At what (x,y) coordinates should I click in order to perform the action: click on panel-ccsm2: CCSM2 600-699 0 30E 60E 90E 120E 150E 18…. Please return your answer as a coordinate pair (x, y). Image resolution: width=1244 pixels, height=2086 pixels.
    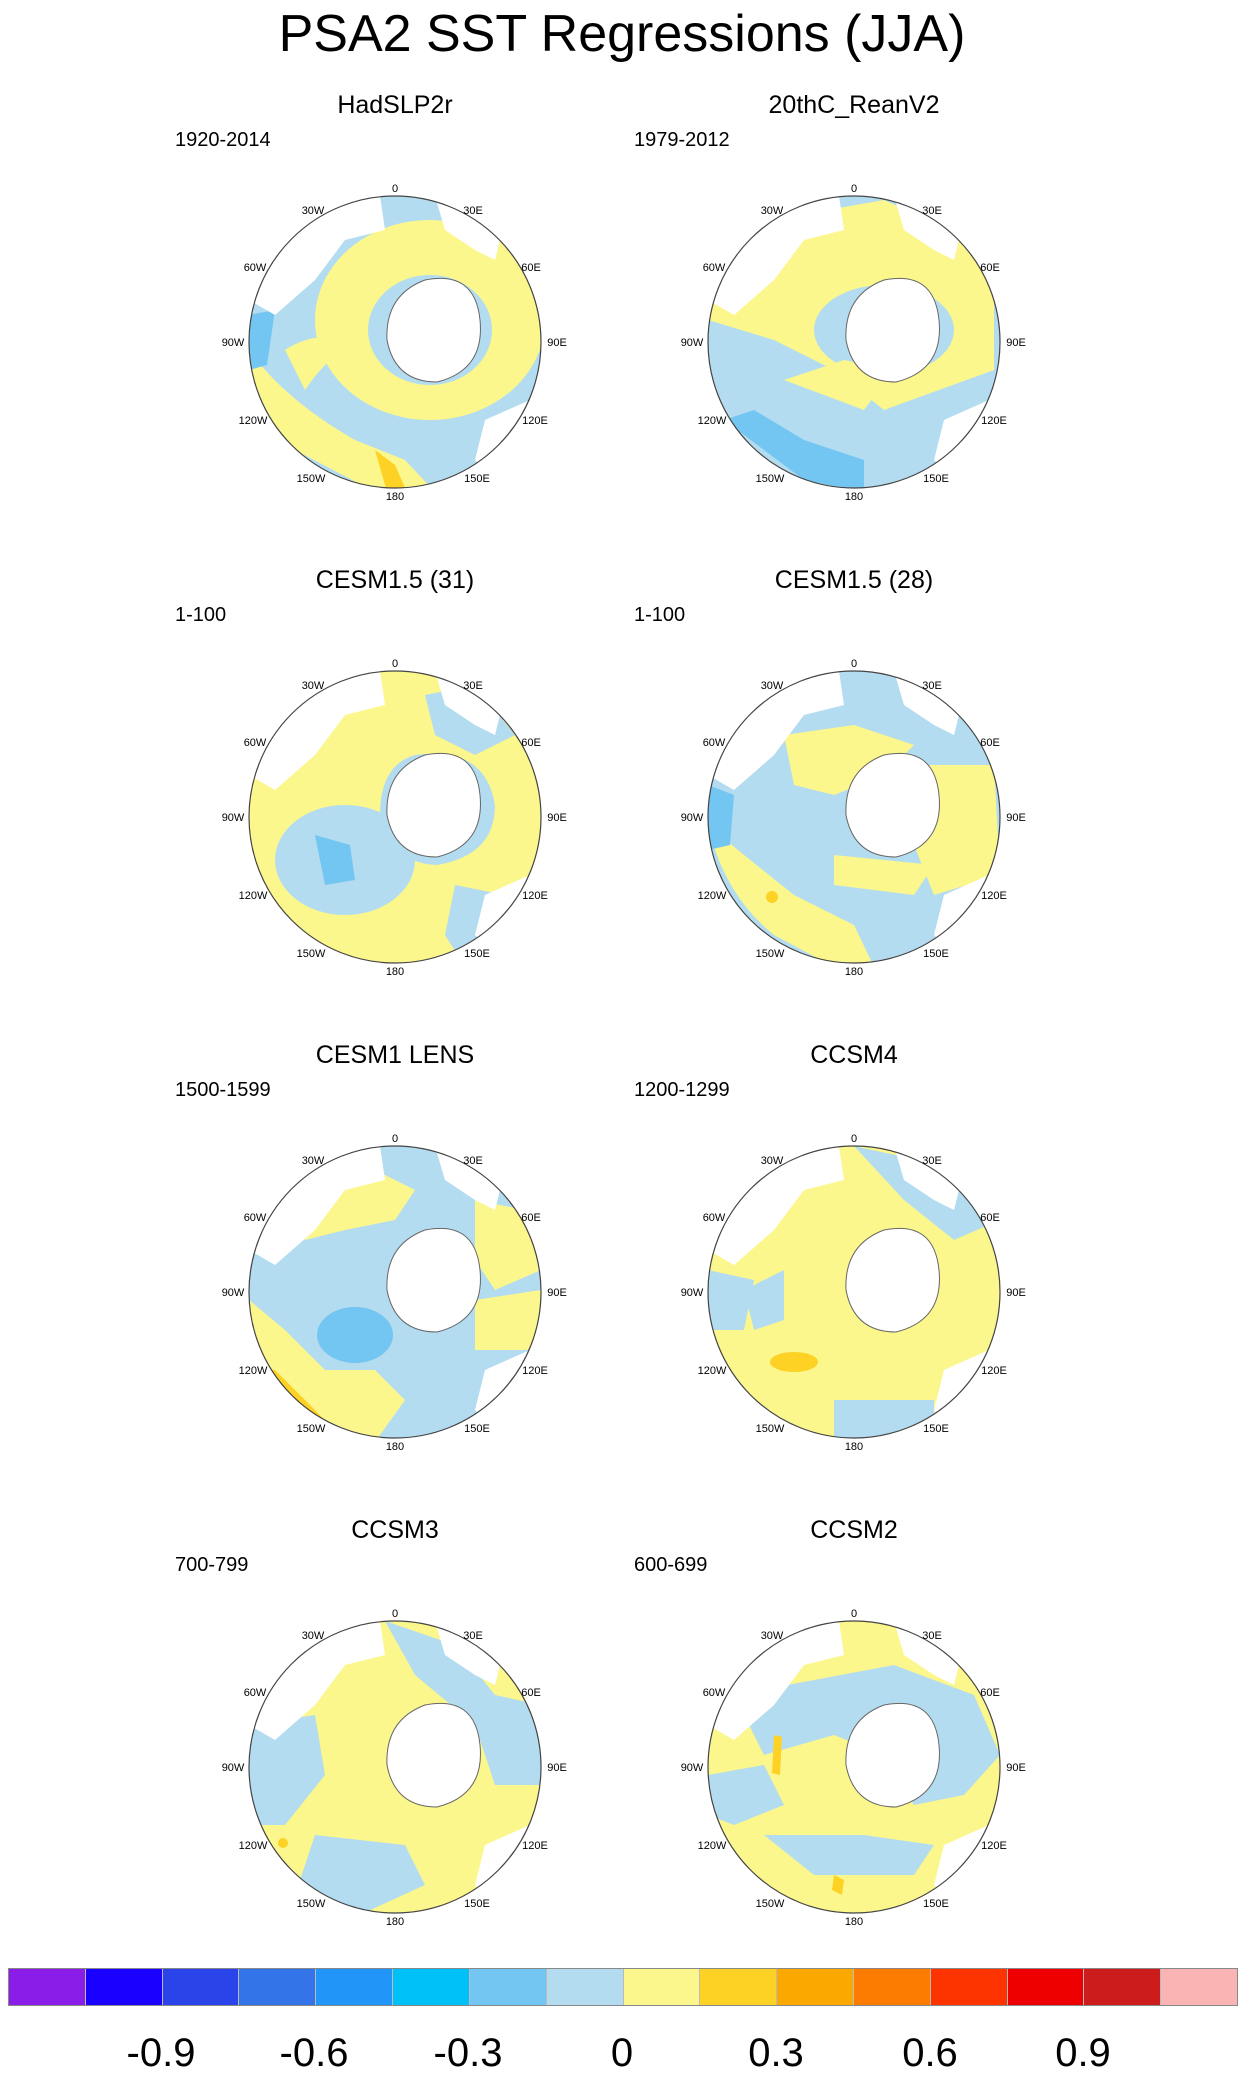
    Looking at the image, I should click on (854, 1745).